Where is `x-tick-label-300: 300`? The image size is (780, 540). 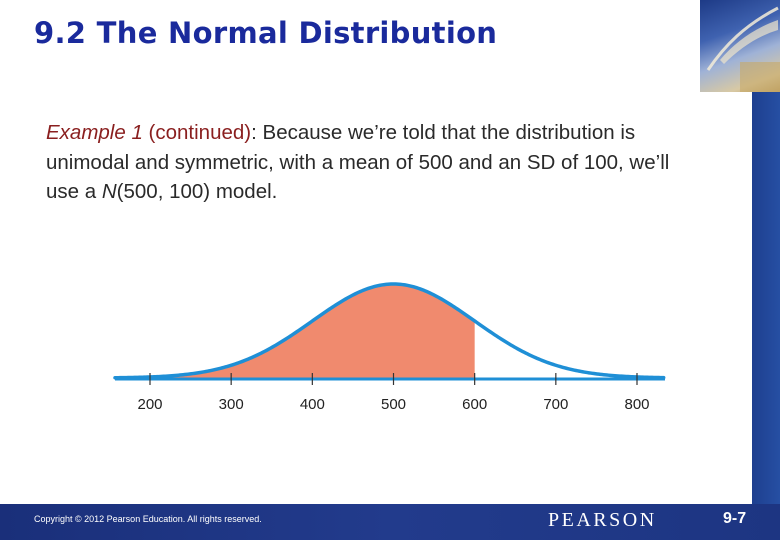 x-tick-label-300: 300 is located at coordinates (231, 404).